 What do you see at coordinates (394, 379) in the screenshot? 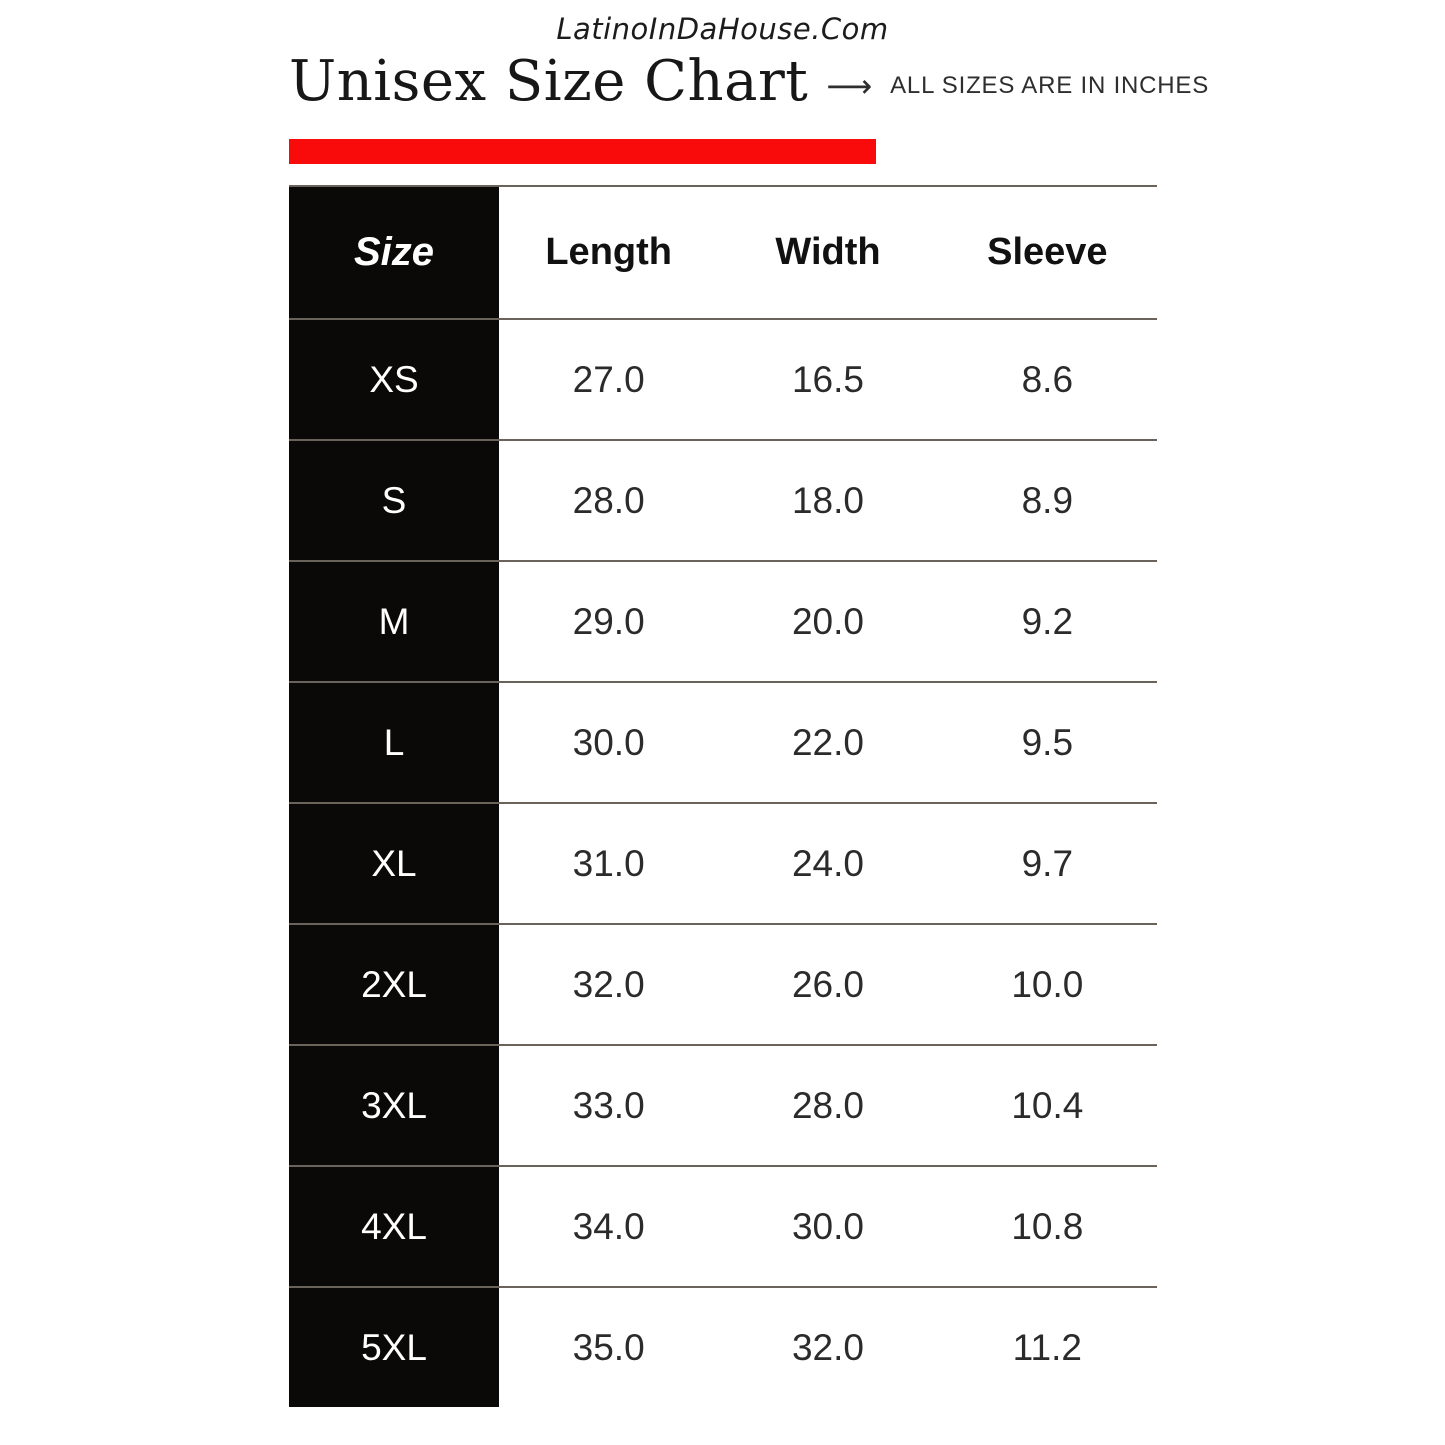
I see `size-cell: XS` at bounding box center [394, 379].